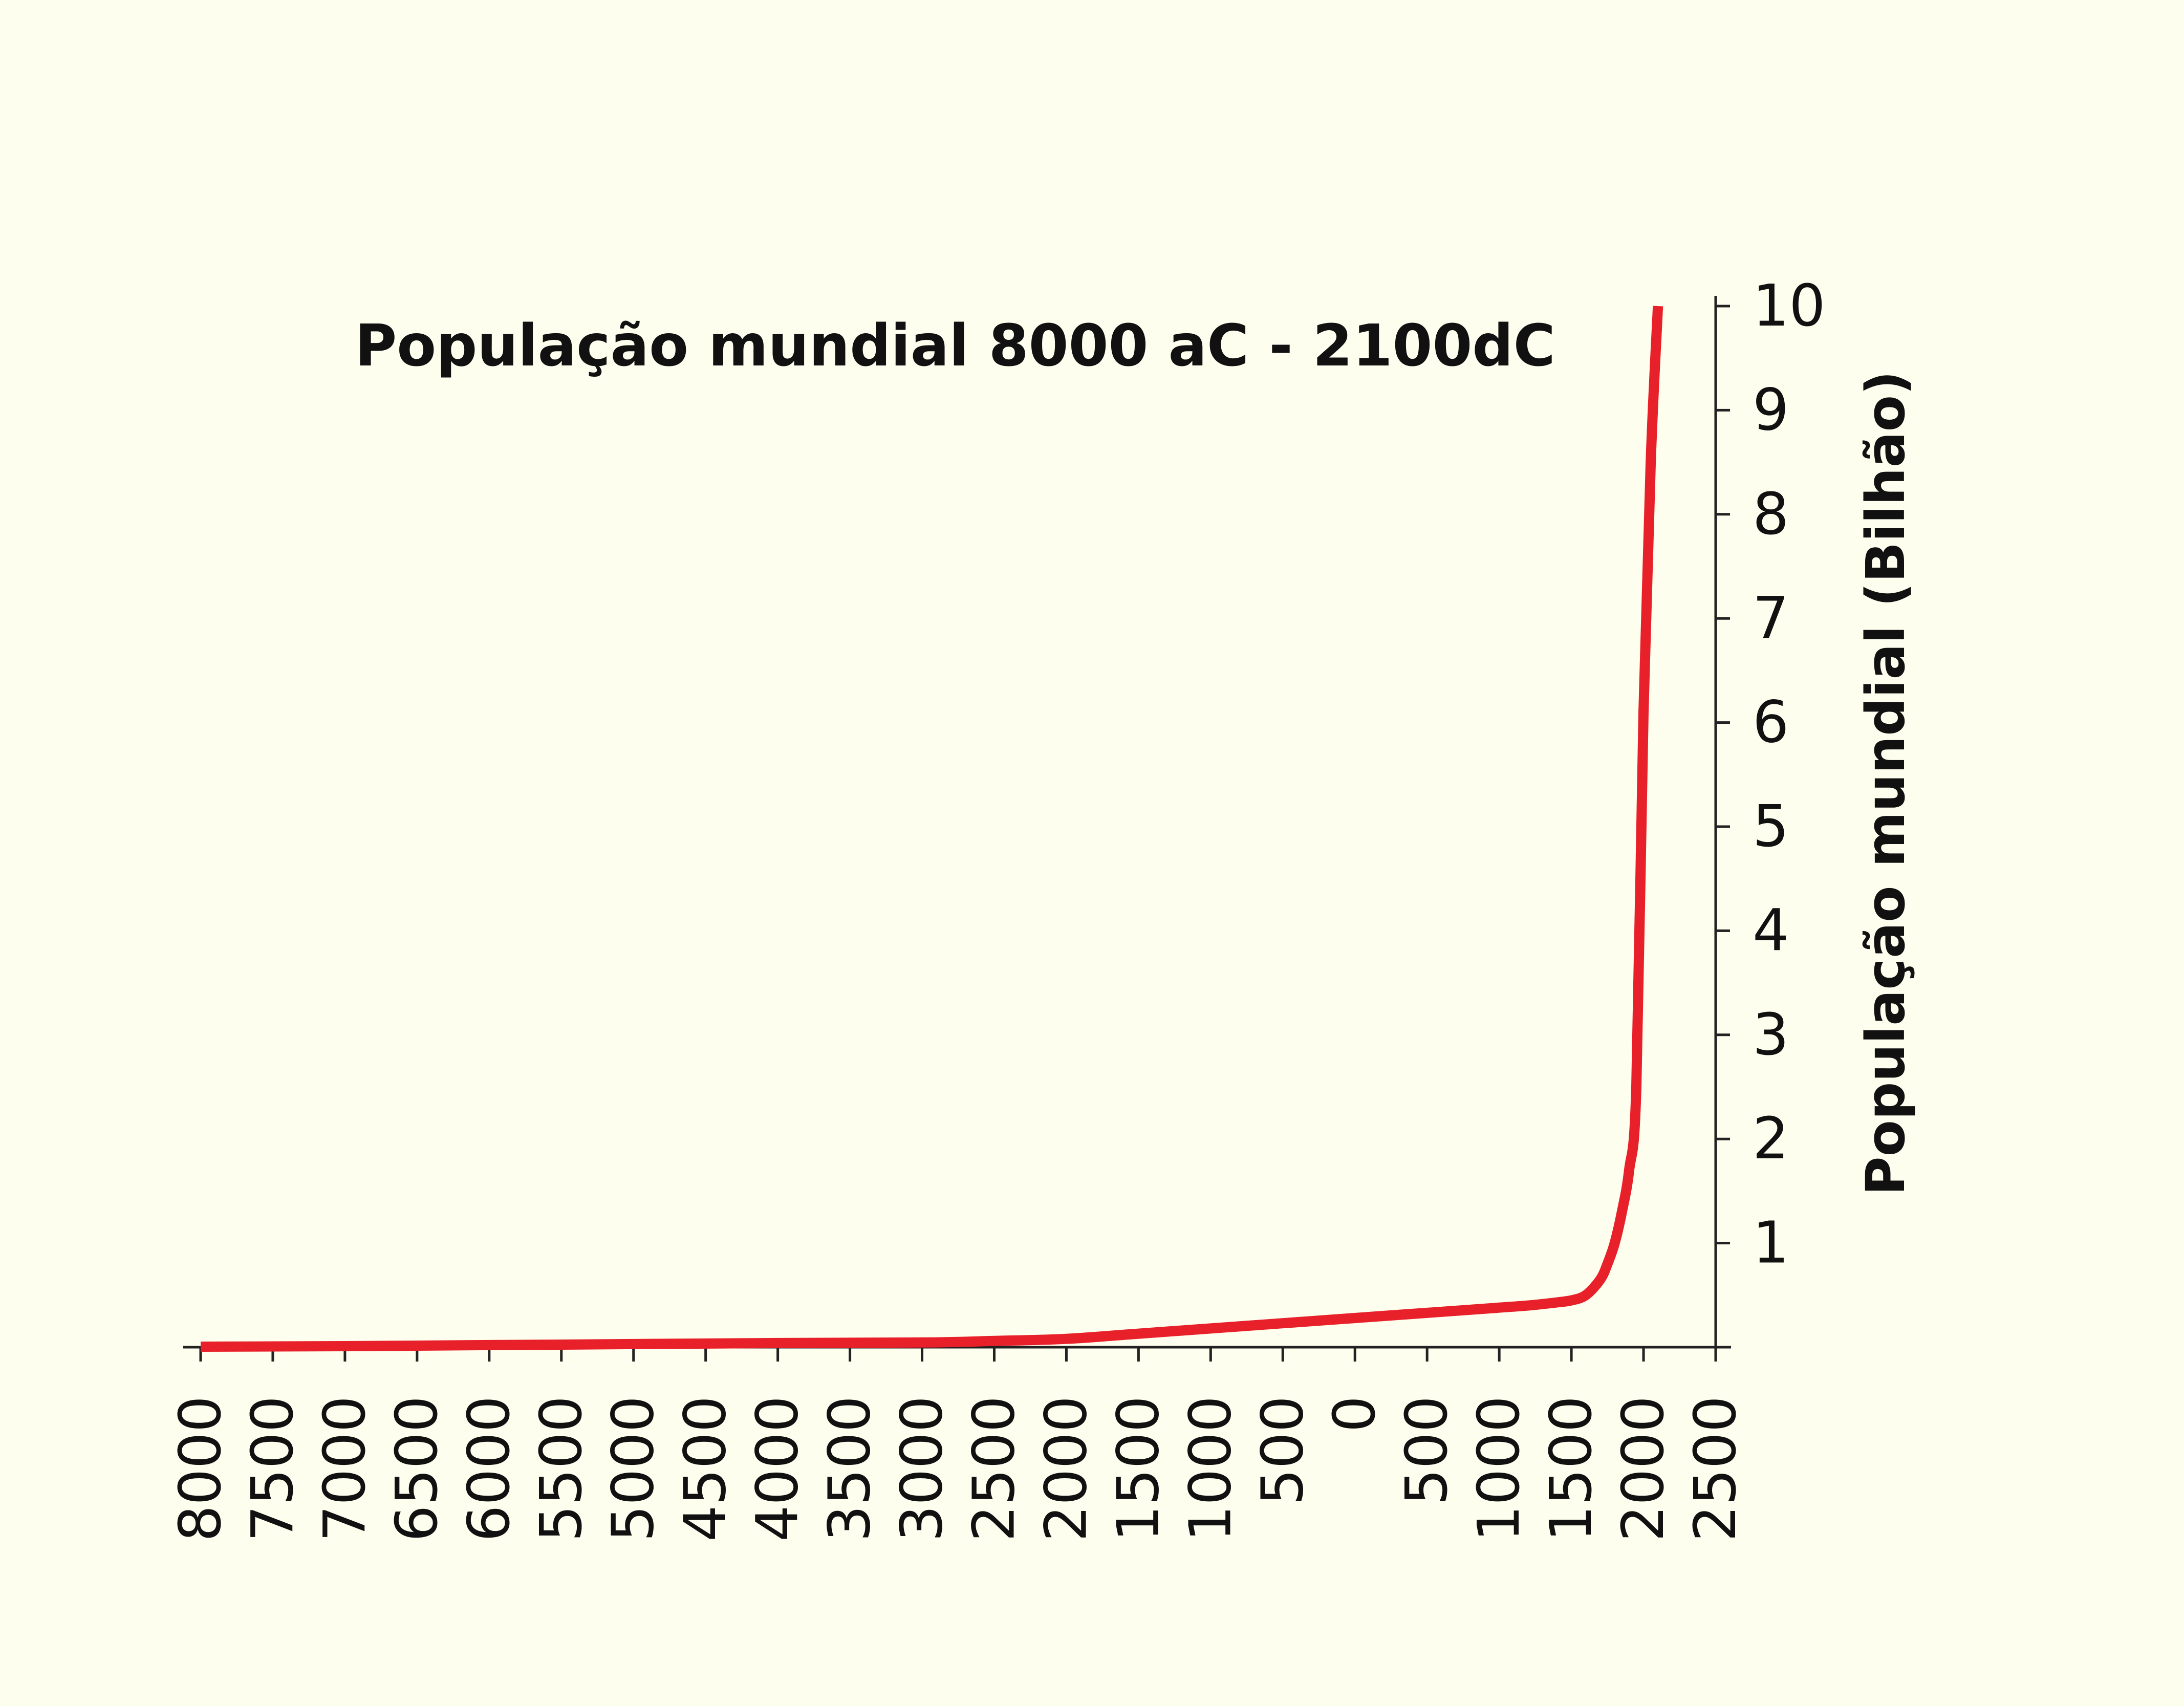 Image resolution: width=2184 pixels, height=1706 pixels. I want to click on x-tick-label: 5000, so click(633, 1469).